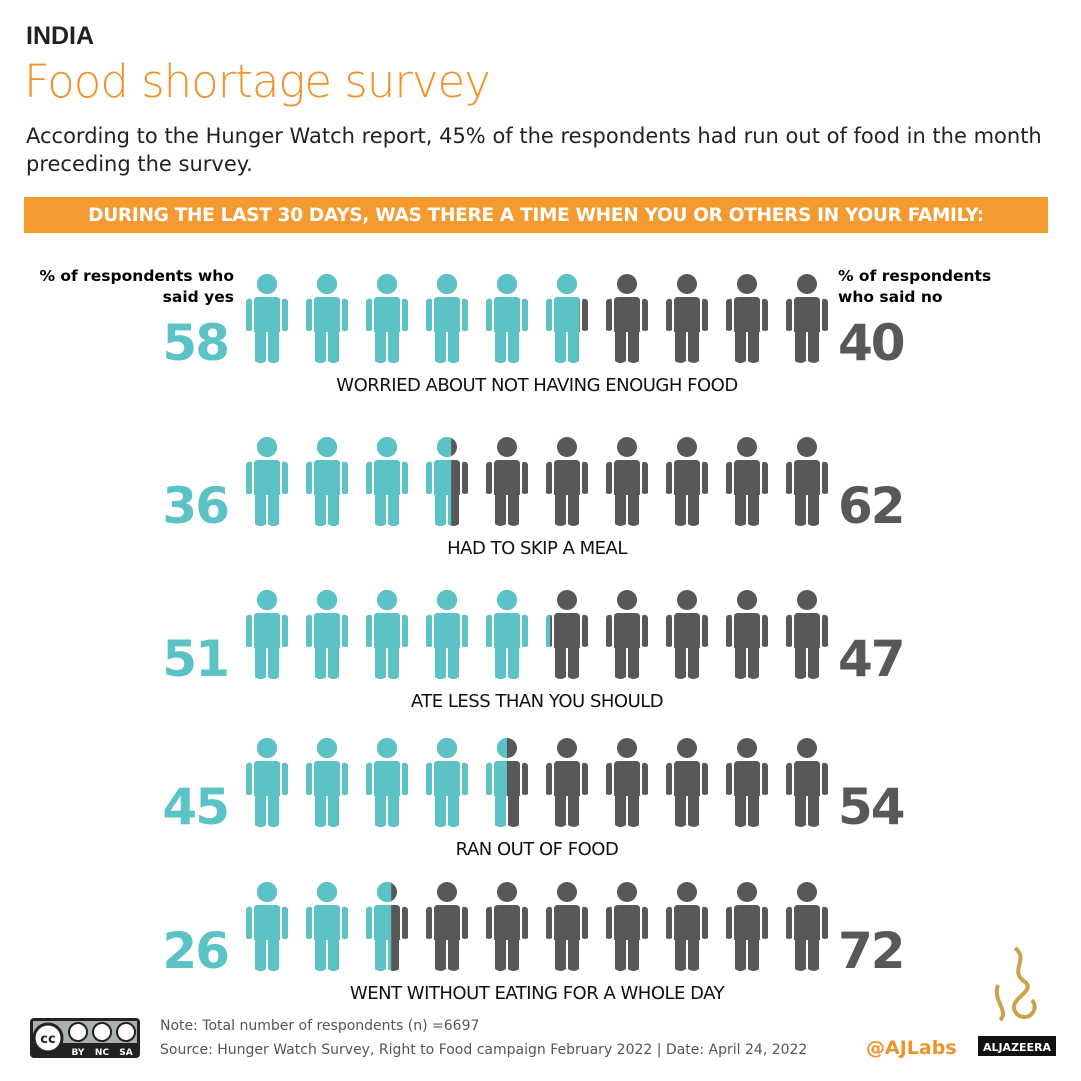 This screenshot has width=1081, height=1081. What do you see at coordinates (102, 1053) in the screenshot?
I see `license-term: NC` at bounding box center [102, 1053].